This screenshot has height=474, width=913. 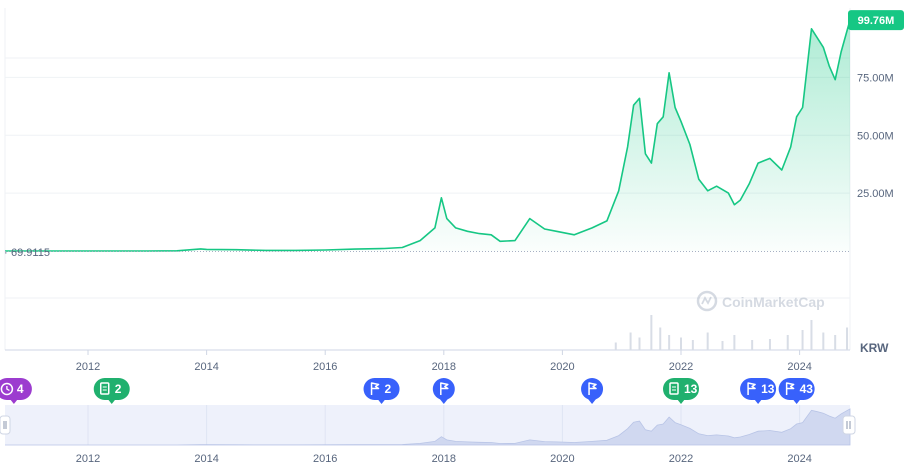 I want to click on navigator-area, so click(x=428, y=427).